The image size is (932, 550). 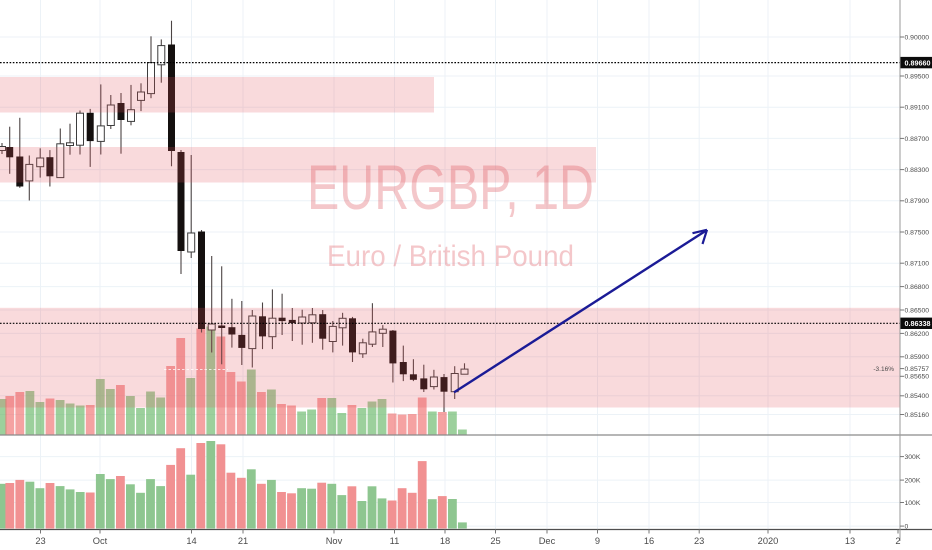 I want to click on svg-text: 0.87100, so click(x=917, y=264).